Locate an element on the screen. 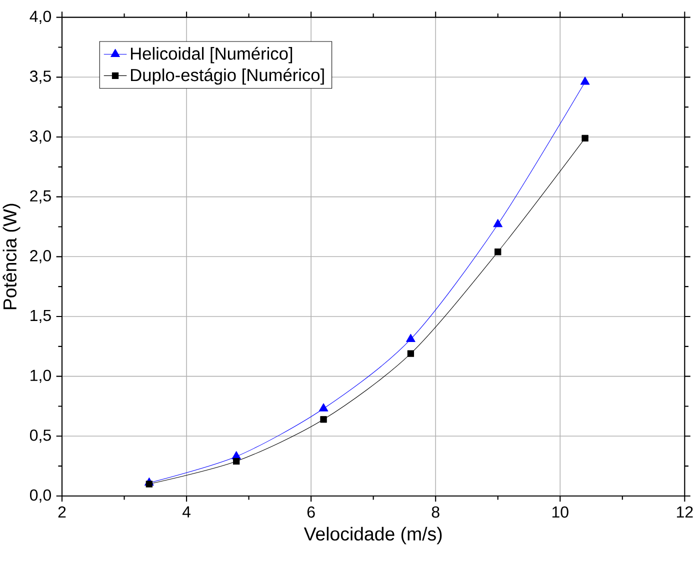 The width and height of the screenshot is (697, 571). x-tick-label: 2 is located at coordinates (62, 512).